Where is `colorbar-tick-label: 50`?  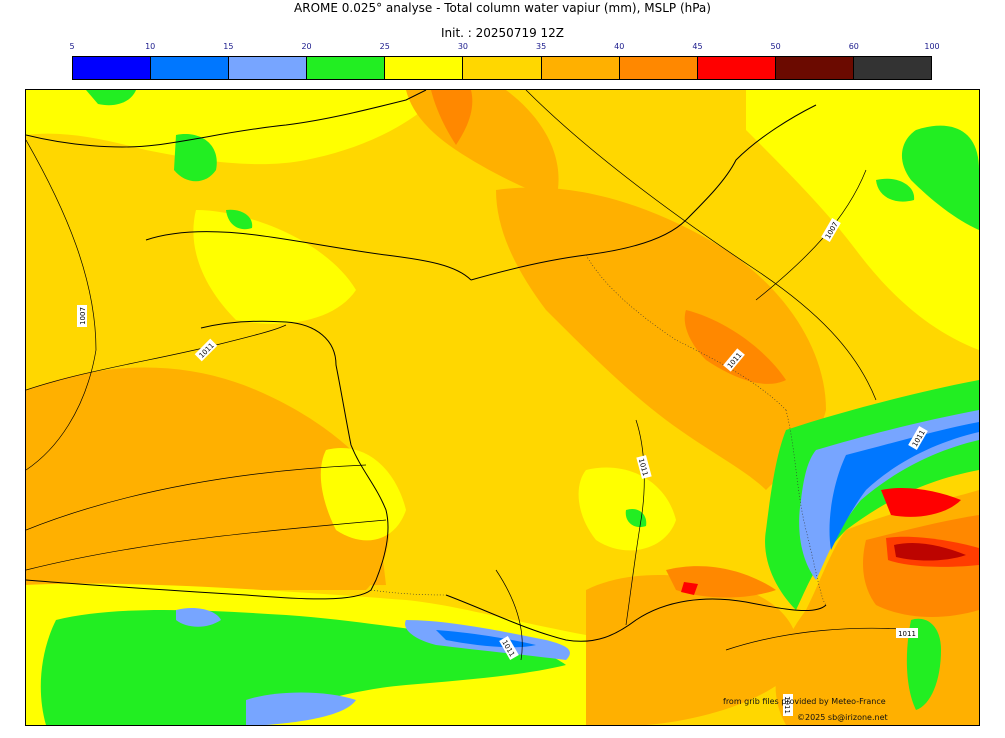 colorbar-tick-label: 50 is located at coordinates (775, 46).